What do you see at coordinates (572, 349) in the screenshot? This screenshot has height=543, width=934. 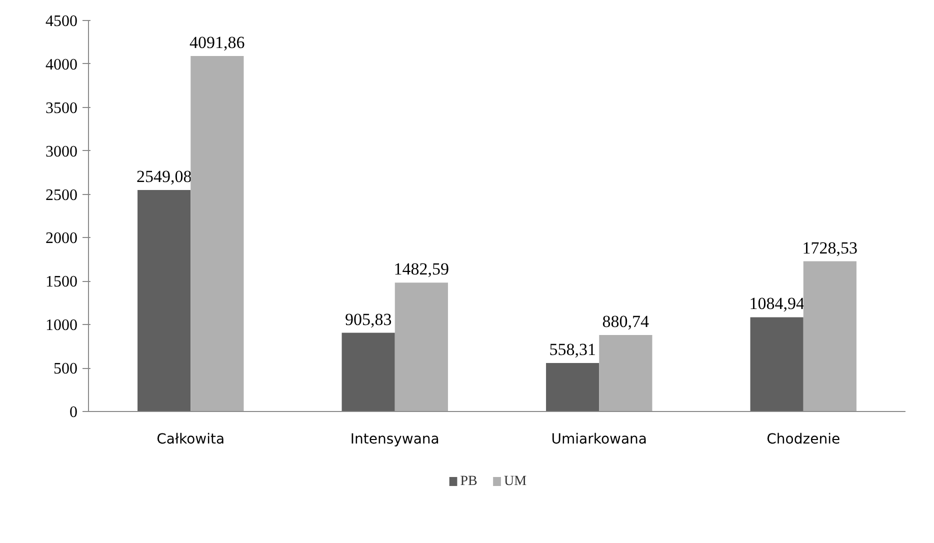 I see `data-label: 558,31` at bounding box center [572, 349].